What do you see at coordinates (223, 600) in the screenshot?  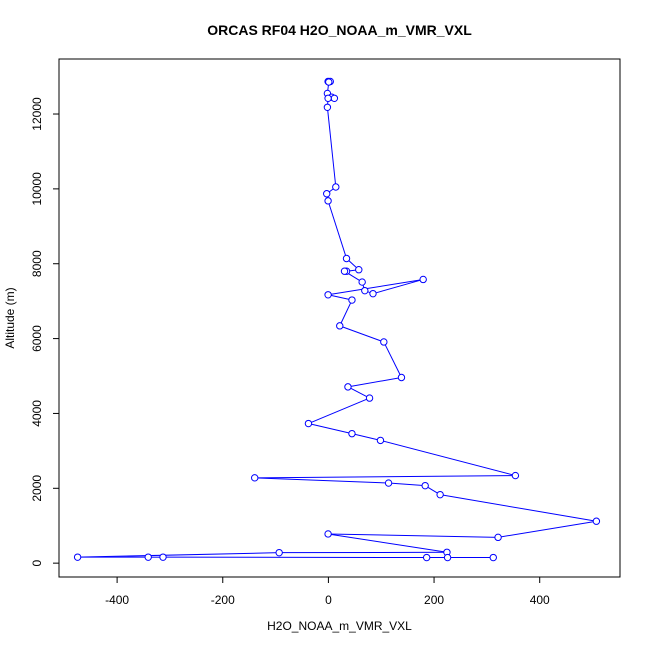 I see `x-tick-label: -200` at bounding box center [223, 600].